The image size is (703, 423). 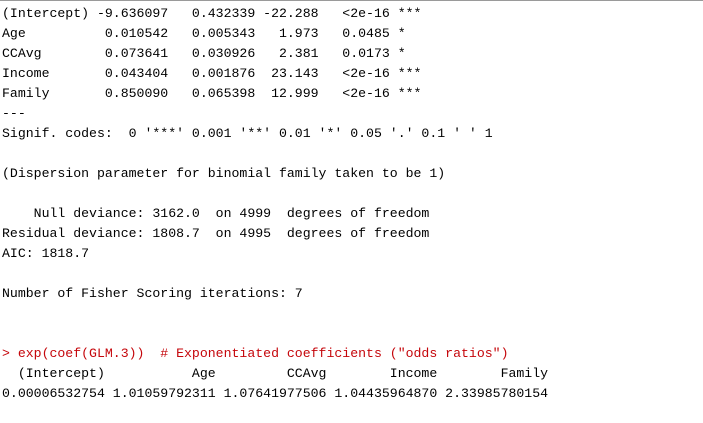 What do you see at coordinates (351, 0) in the screenshot?
I see `console-top-border` at bounding box center [351, 0].